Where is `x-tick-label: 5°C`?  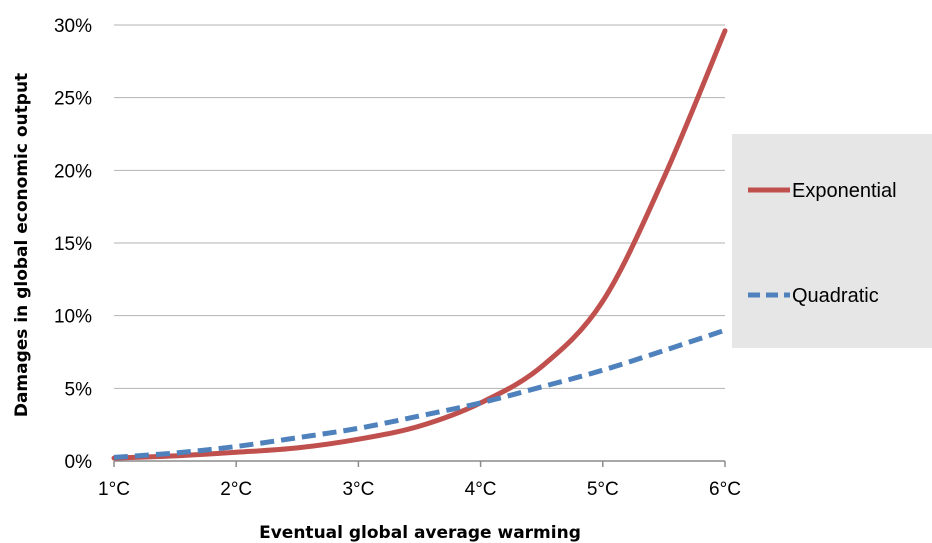
x-tick-label: 5°C is located at coordinates (603, 489).